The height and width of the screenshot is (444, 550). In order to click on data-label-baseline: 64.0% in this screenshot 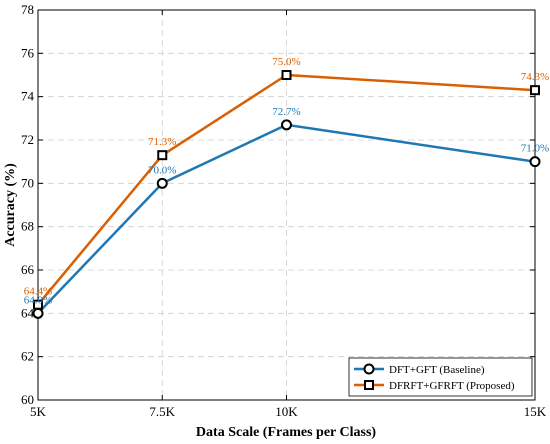, I will do `click(38, 300)`.